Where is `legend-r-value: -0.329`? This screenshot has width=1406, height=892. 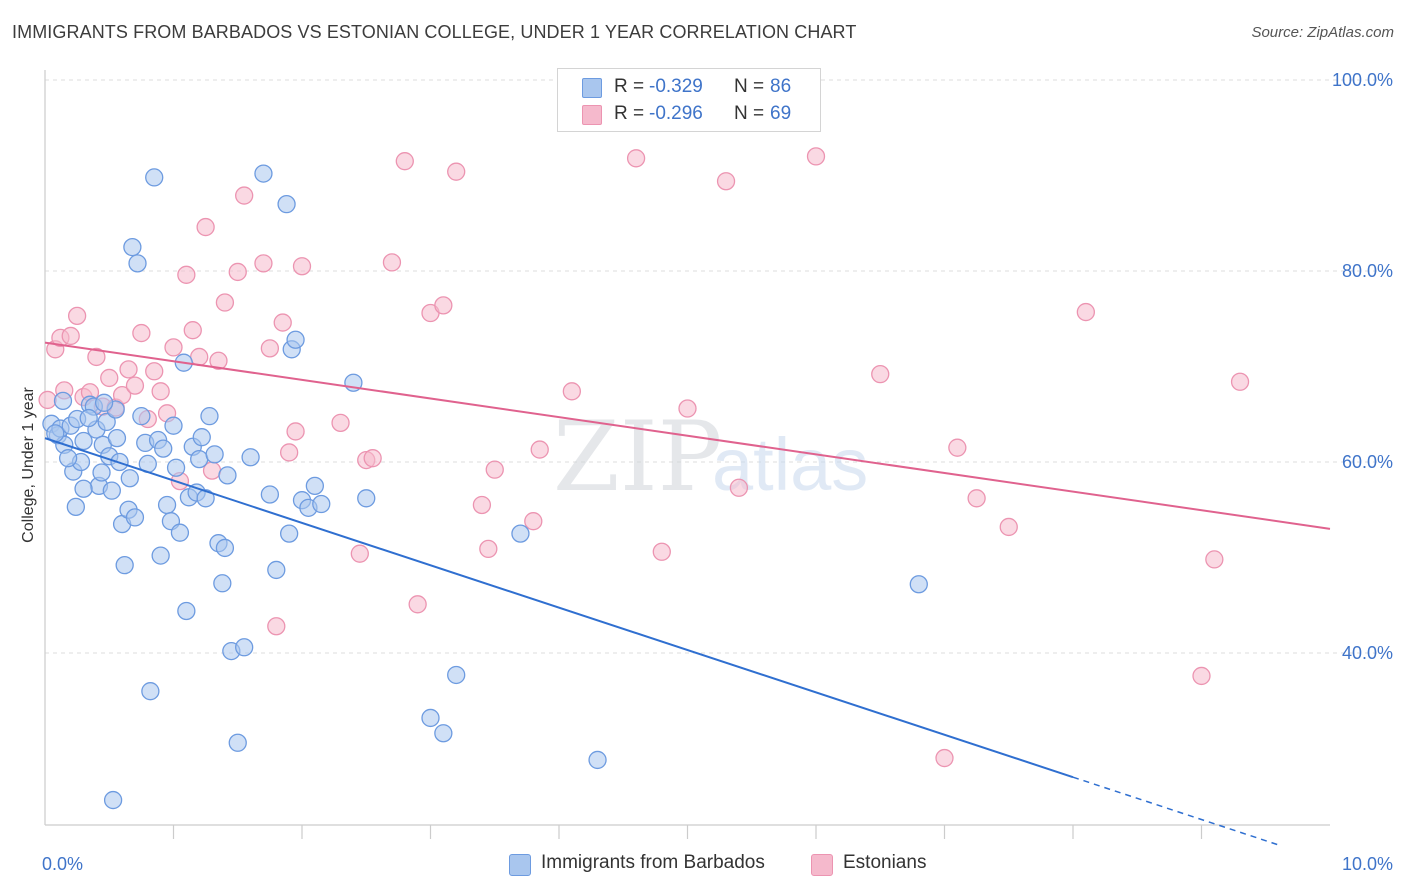
legend-r-value: -0.329 is located at coordinates (676, 86).